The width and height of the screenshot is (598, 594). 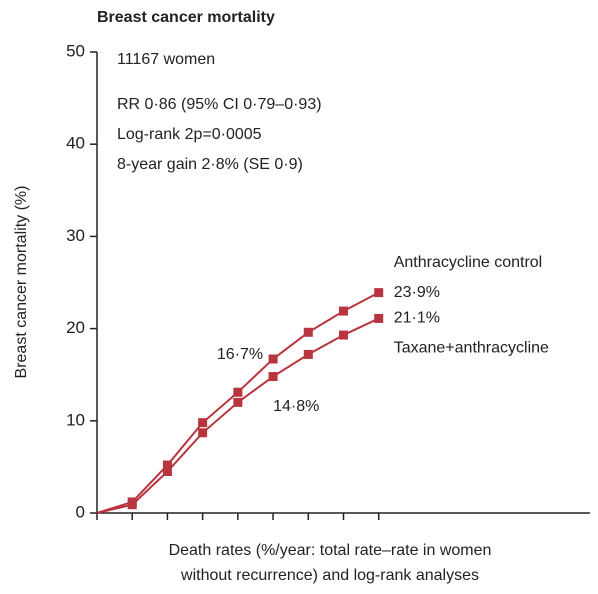 I want to click on y-axis-label: Breast cancer mortality (%), so click(x=21, y=282).